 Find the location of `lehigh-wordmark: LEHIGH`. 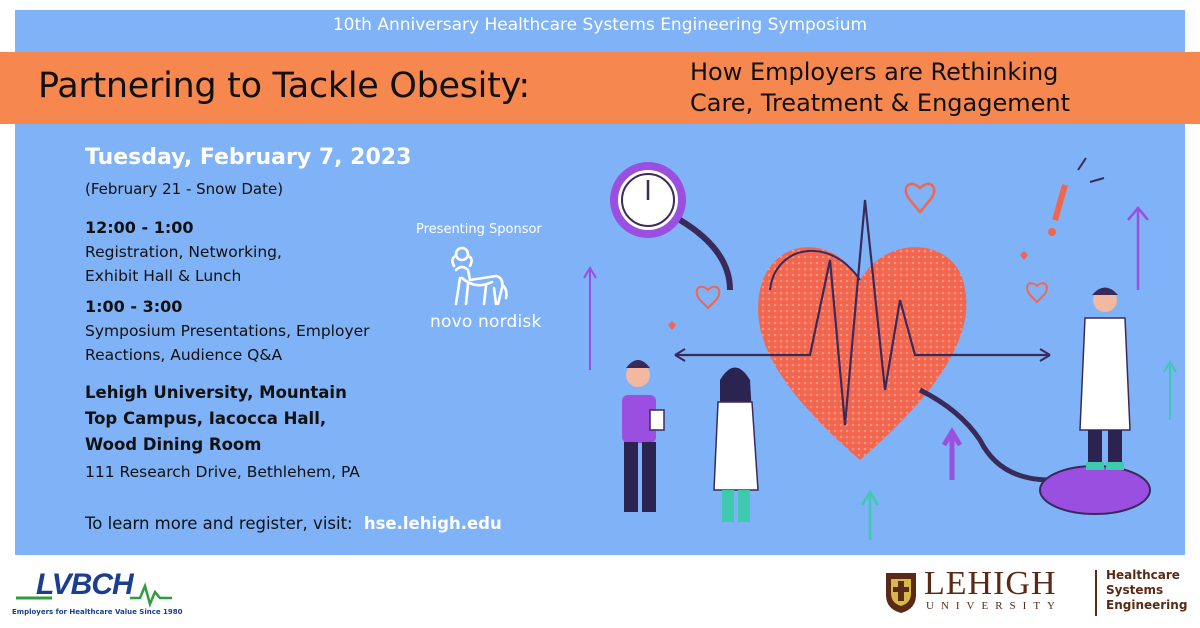

lehigh-wordmark: LEHIGH is located at coordinates (990, 583).